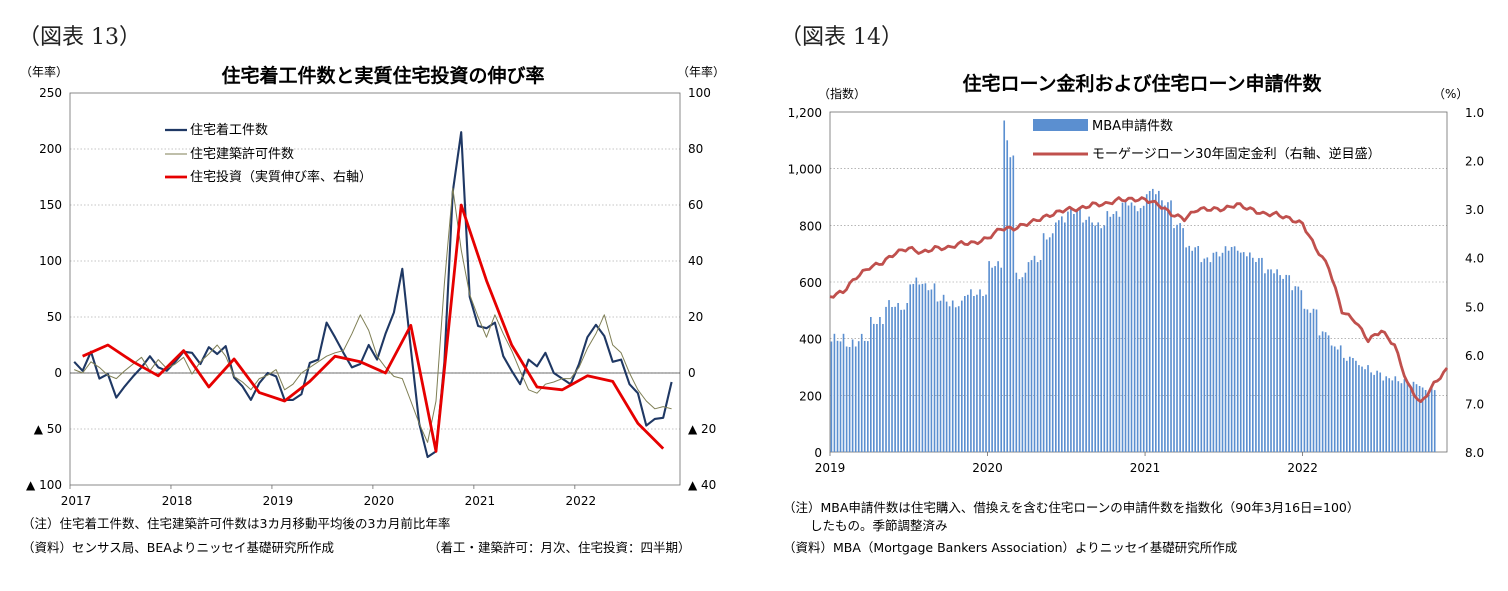  Describe the element at coordinates (1474, 162) in the screenshot. I see `right-tick-label: 2.0` at that location.